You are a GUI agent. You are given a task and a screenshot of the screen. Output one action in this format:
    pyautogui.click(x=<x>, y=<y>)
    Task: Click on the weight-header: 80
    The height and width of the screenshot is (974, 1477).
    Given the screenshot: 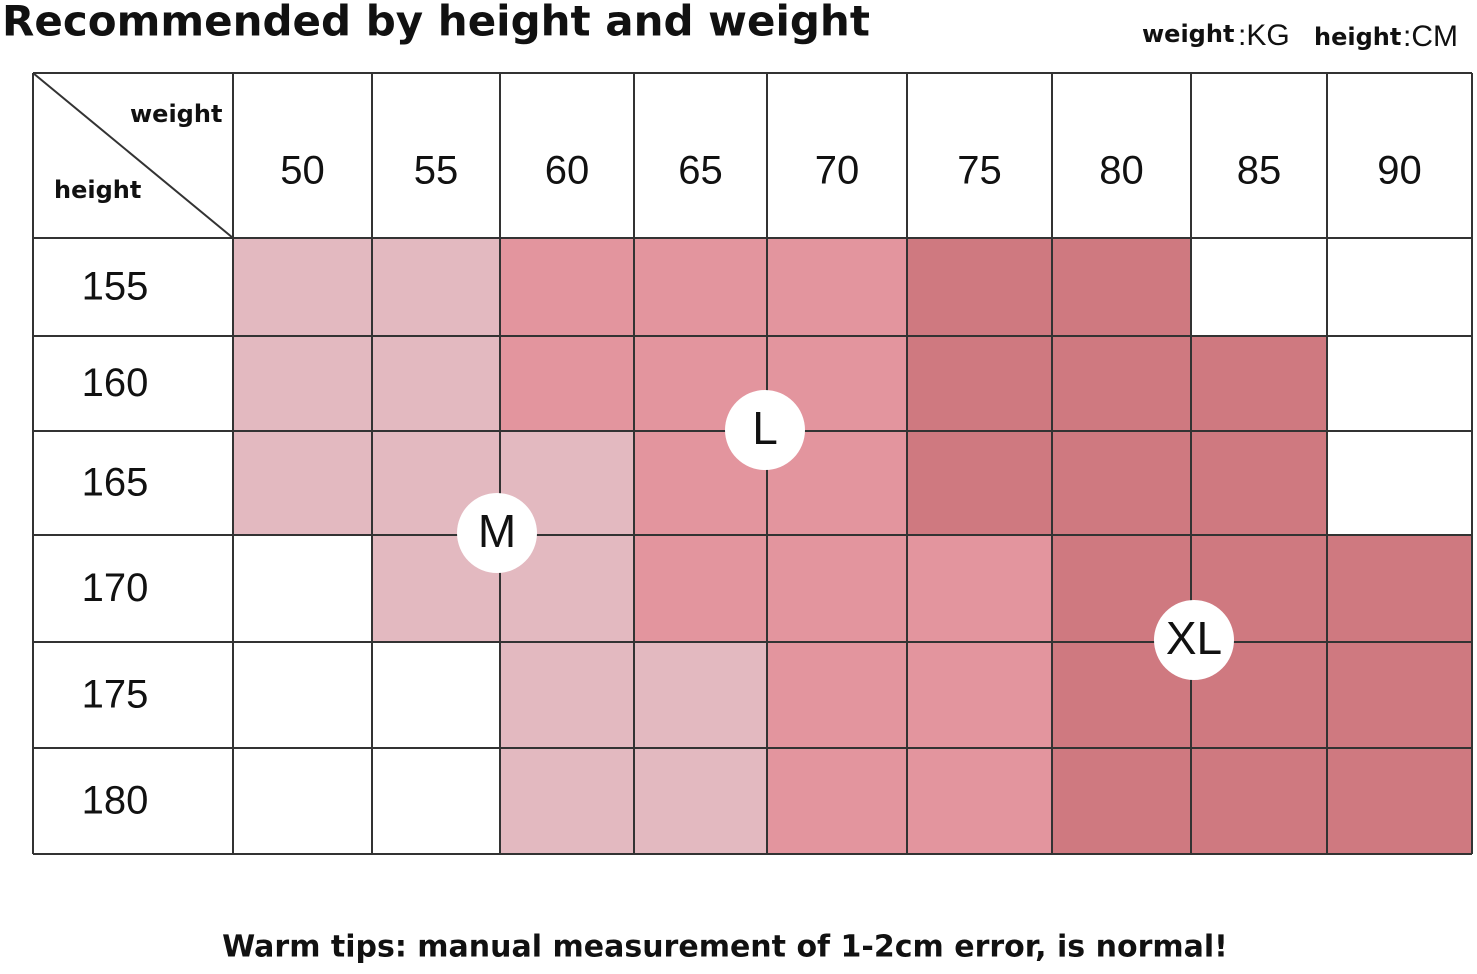 What is the action you would take?
    pyautogui.click(x=1121, y=171)
    